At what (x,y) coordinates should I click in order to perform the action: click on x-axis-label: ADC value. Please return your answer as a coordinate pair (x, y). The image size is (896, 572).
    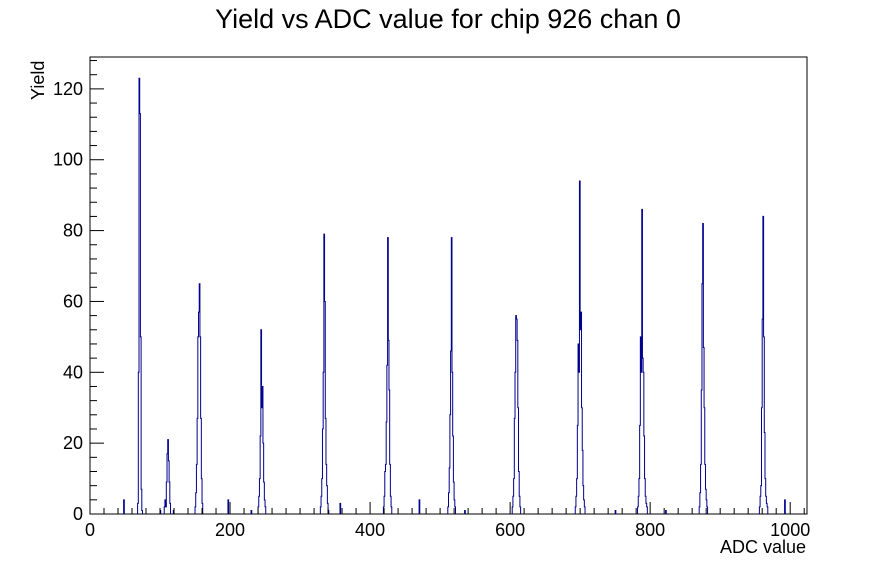
    Looking at the image, I should click on (762, 547).